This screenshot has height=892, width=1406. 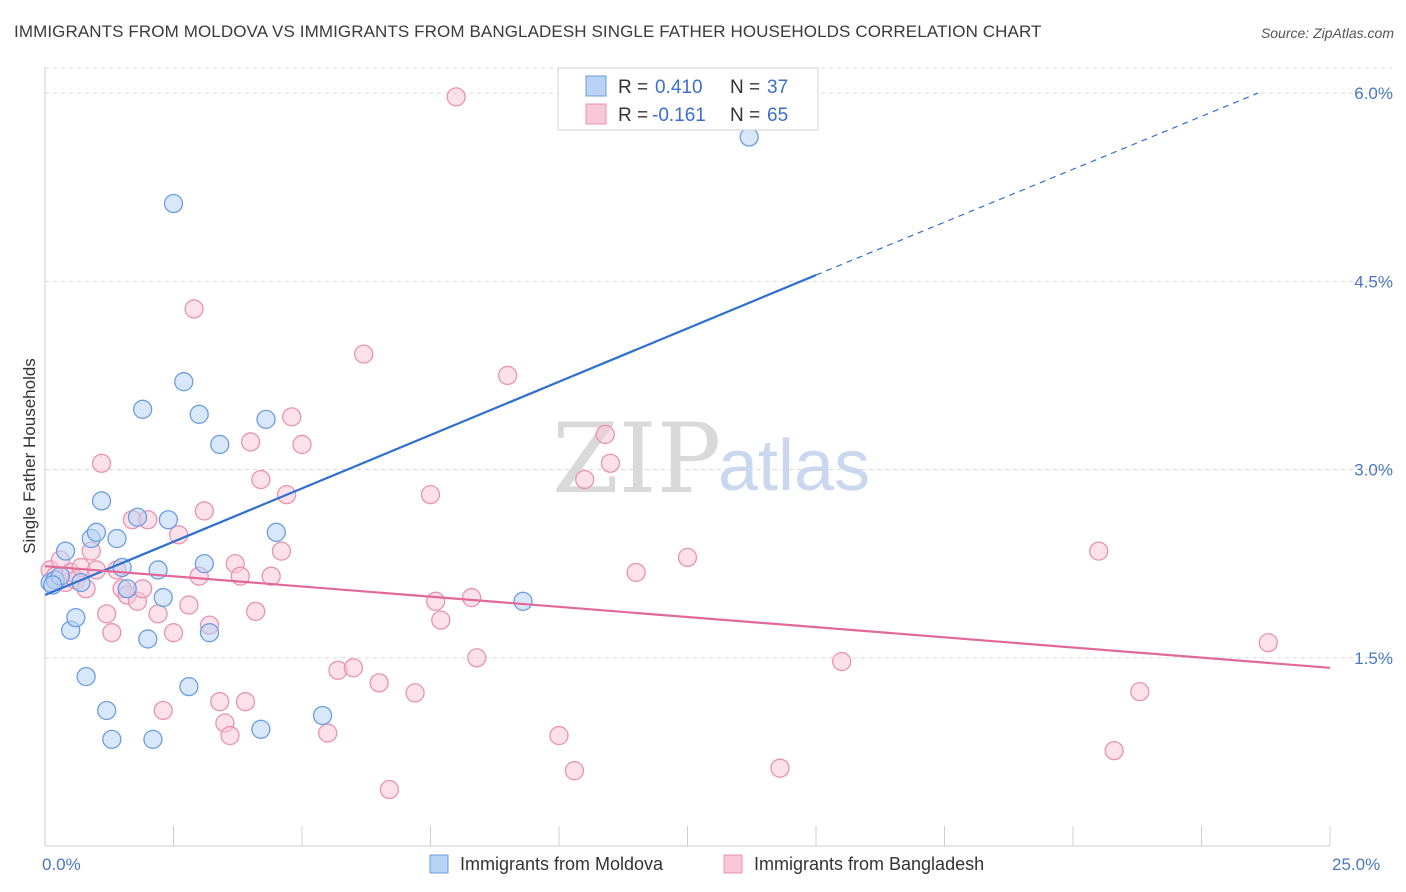 What do you see at coordinates (869, 864) in the screenshot?
I see `bottom-legend-label-bangladesh: Immigrants from Bangladesh` at bounding box center [869, 864].